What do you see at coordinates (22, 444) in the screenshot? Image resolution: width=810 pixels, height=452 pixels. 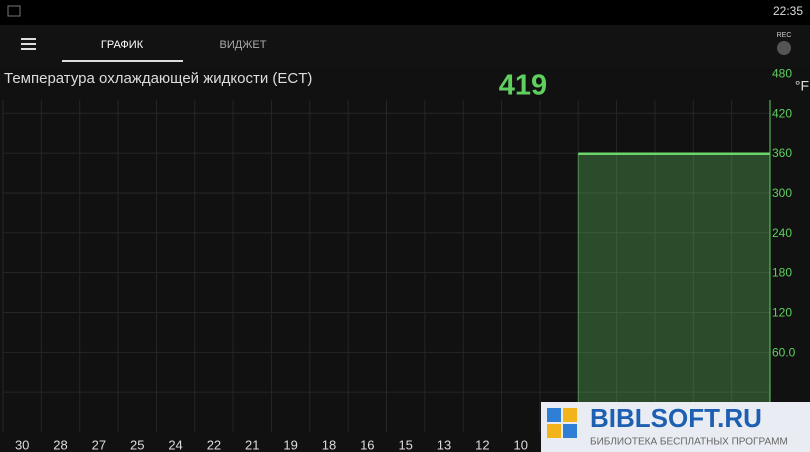 I see `x-tick-label: 30` at bounding box center [22, 444].